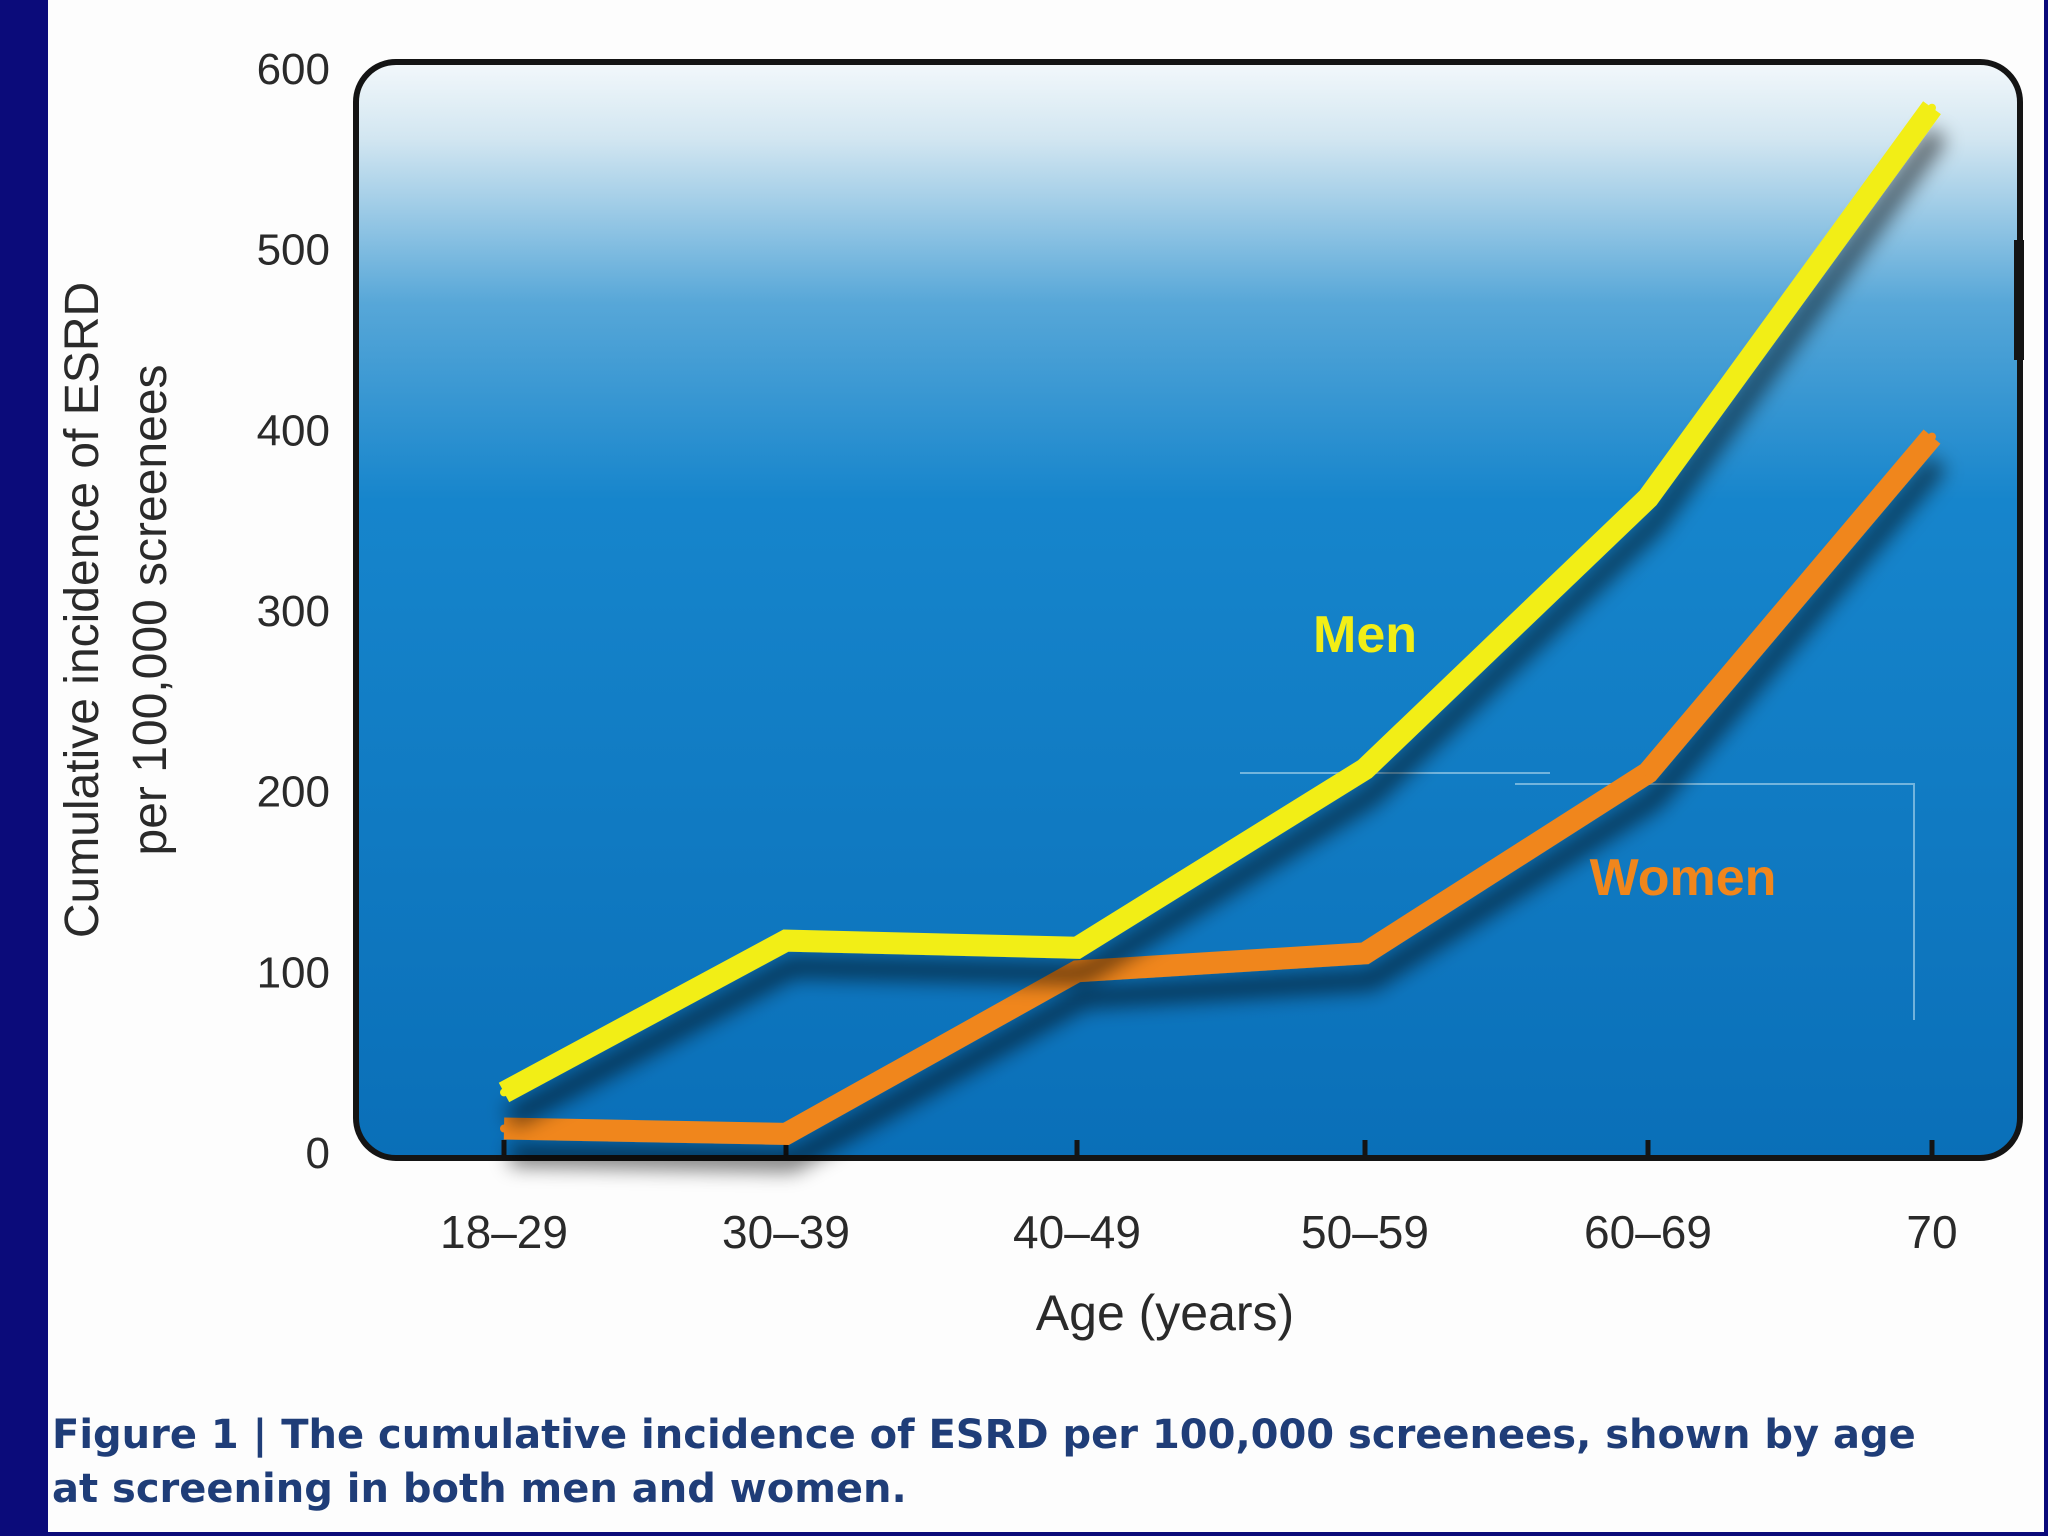 The height and width of the screenshot is (1536, 2048). Describe the element at coordinates (1648, 1232) in the screenshot. I see `x-tick-label: 60–69` at that location.